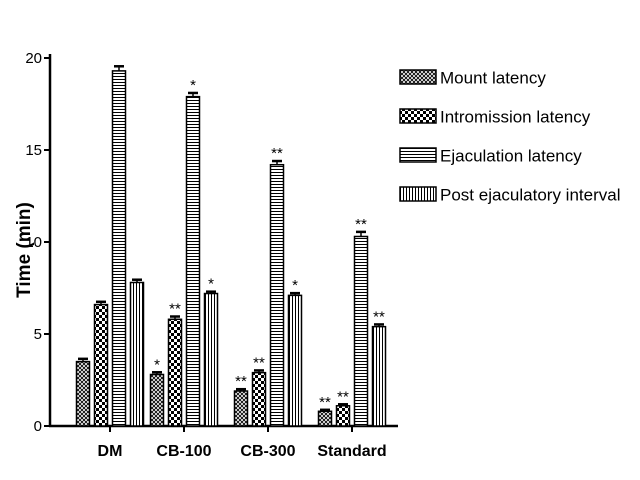  What do you see at coordinates (183, 451) in the screenshot?
I see `x-tick-label: CB-100` at bounding box center [183, 451].